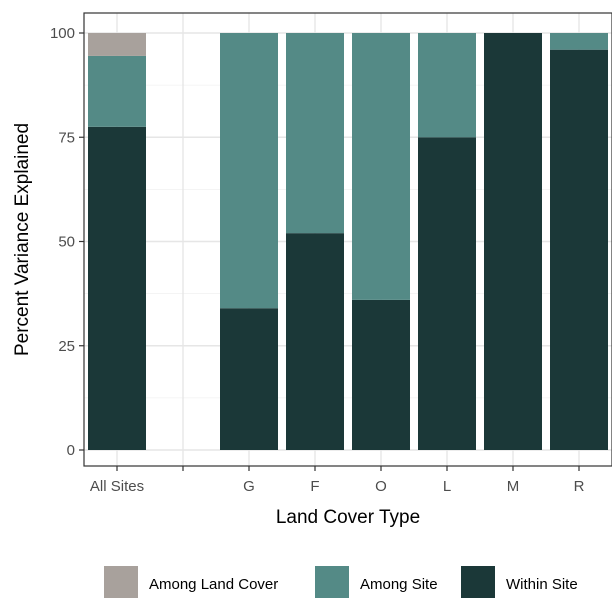 This screenshot has width=612, height=598. Describe the element at coordinates (337, 480) in the screenshot. I see `x-axis: All Sites G F O L M R` at that location.